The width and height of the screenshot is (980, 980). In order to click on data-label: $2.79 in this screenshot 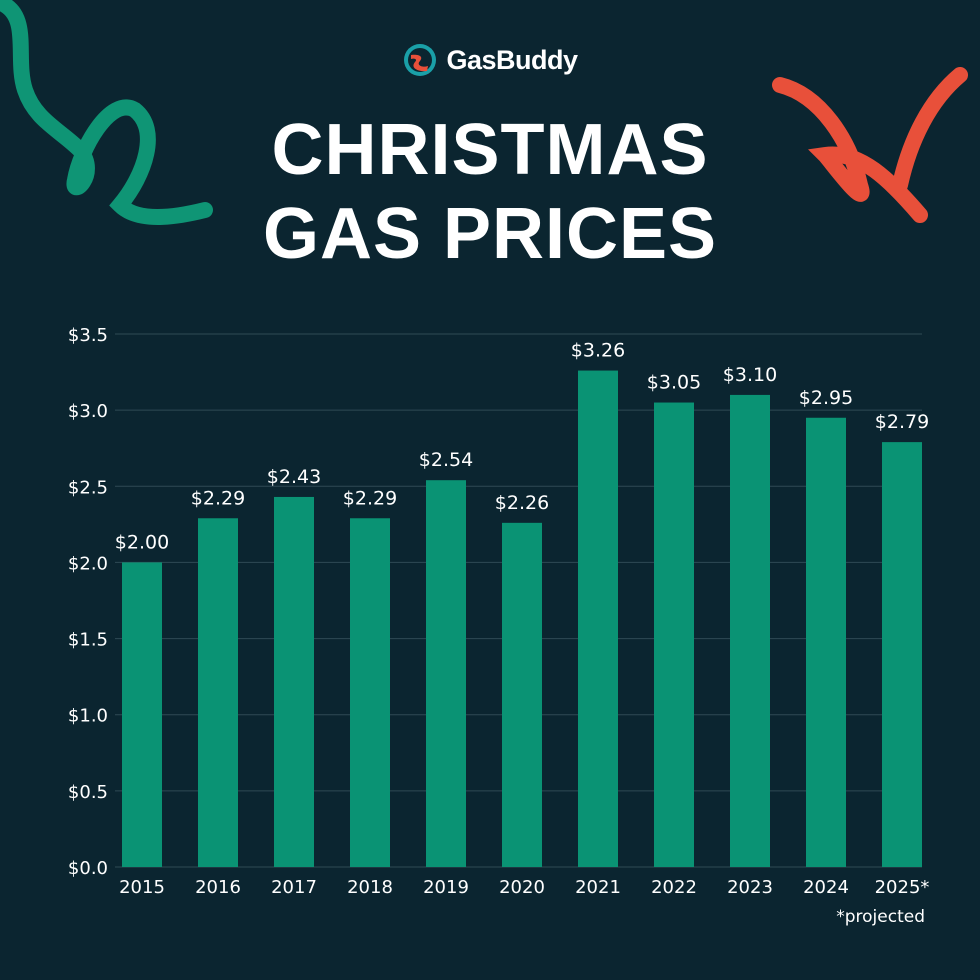, I will do `click(902, 422)`.